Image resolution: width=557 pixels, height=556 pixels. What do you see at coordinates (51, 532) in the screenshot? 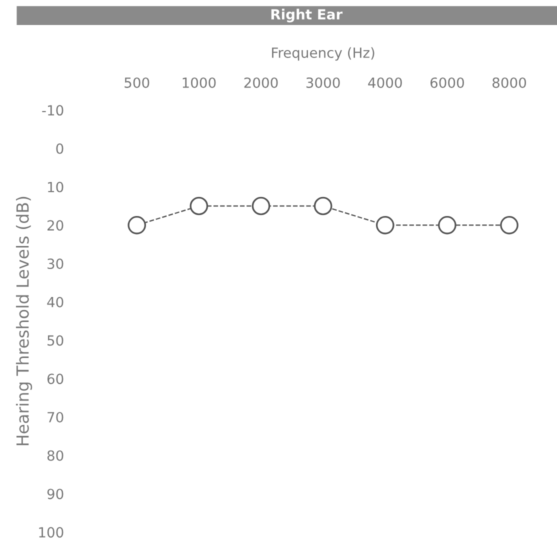
I see `y-tick-label: 100` at bounding box center [51, 532].